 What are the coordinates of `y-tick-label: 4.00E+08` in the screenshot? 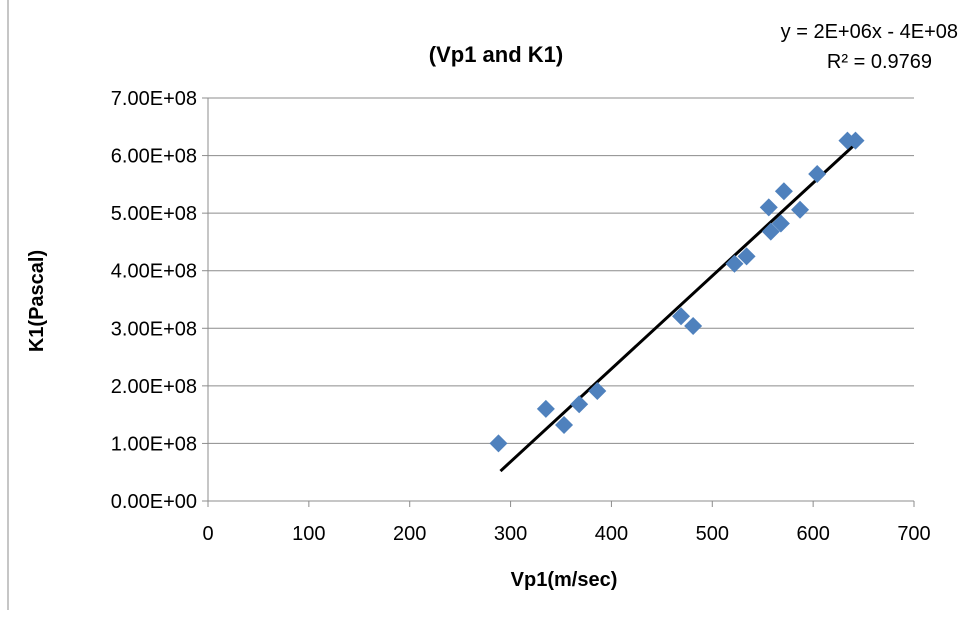 It's located at (154, 272).